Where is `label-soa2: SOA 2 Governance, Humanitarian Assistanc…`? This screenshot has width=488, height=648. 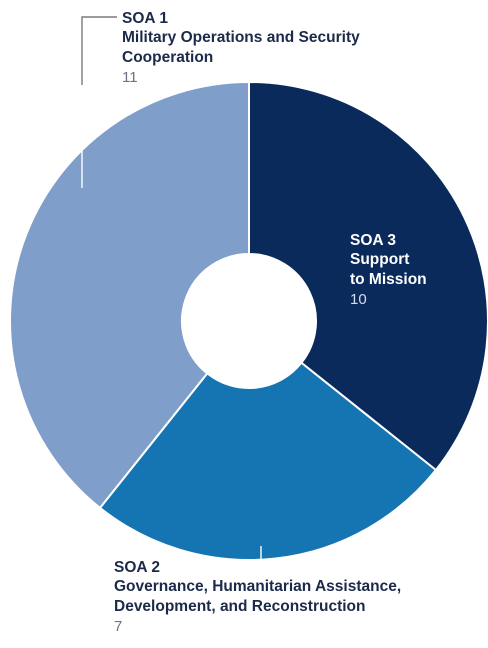
label-soa2: SOA 2 Governance, Humanitarian Assistanc… is located at coordinates (299, 597).